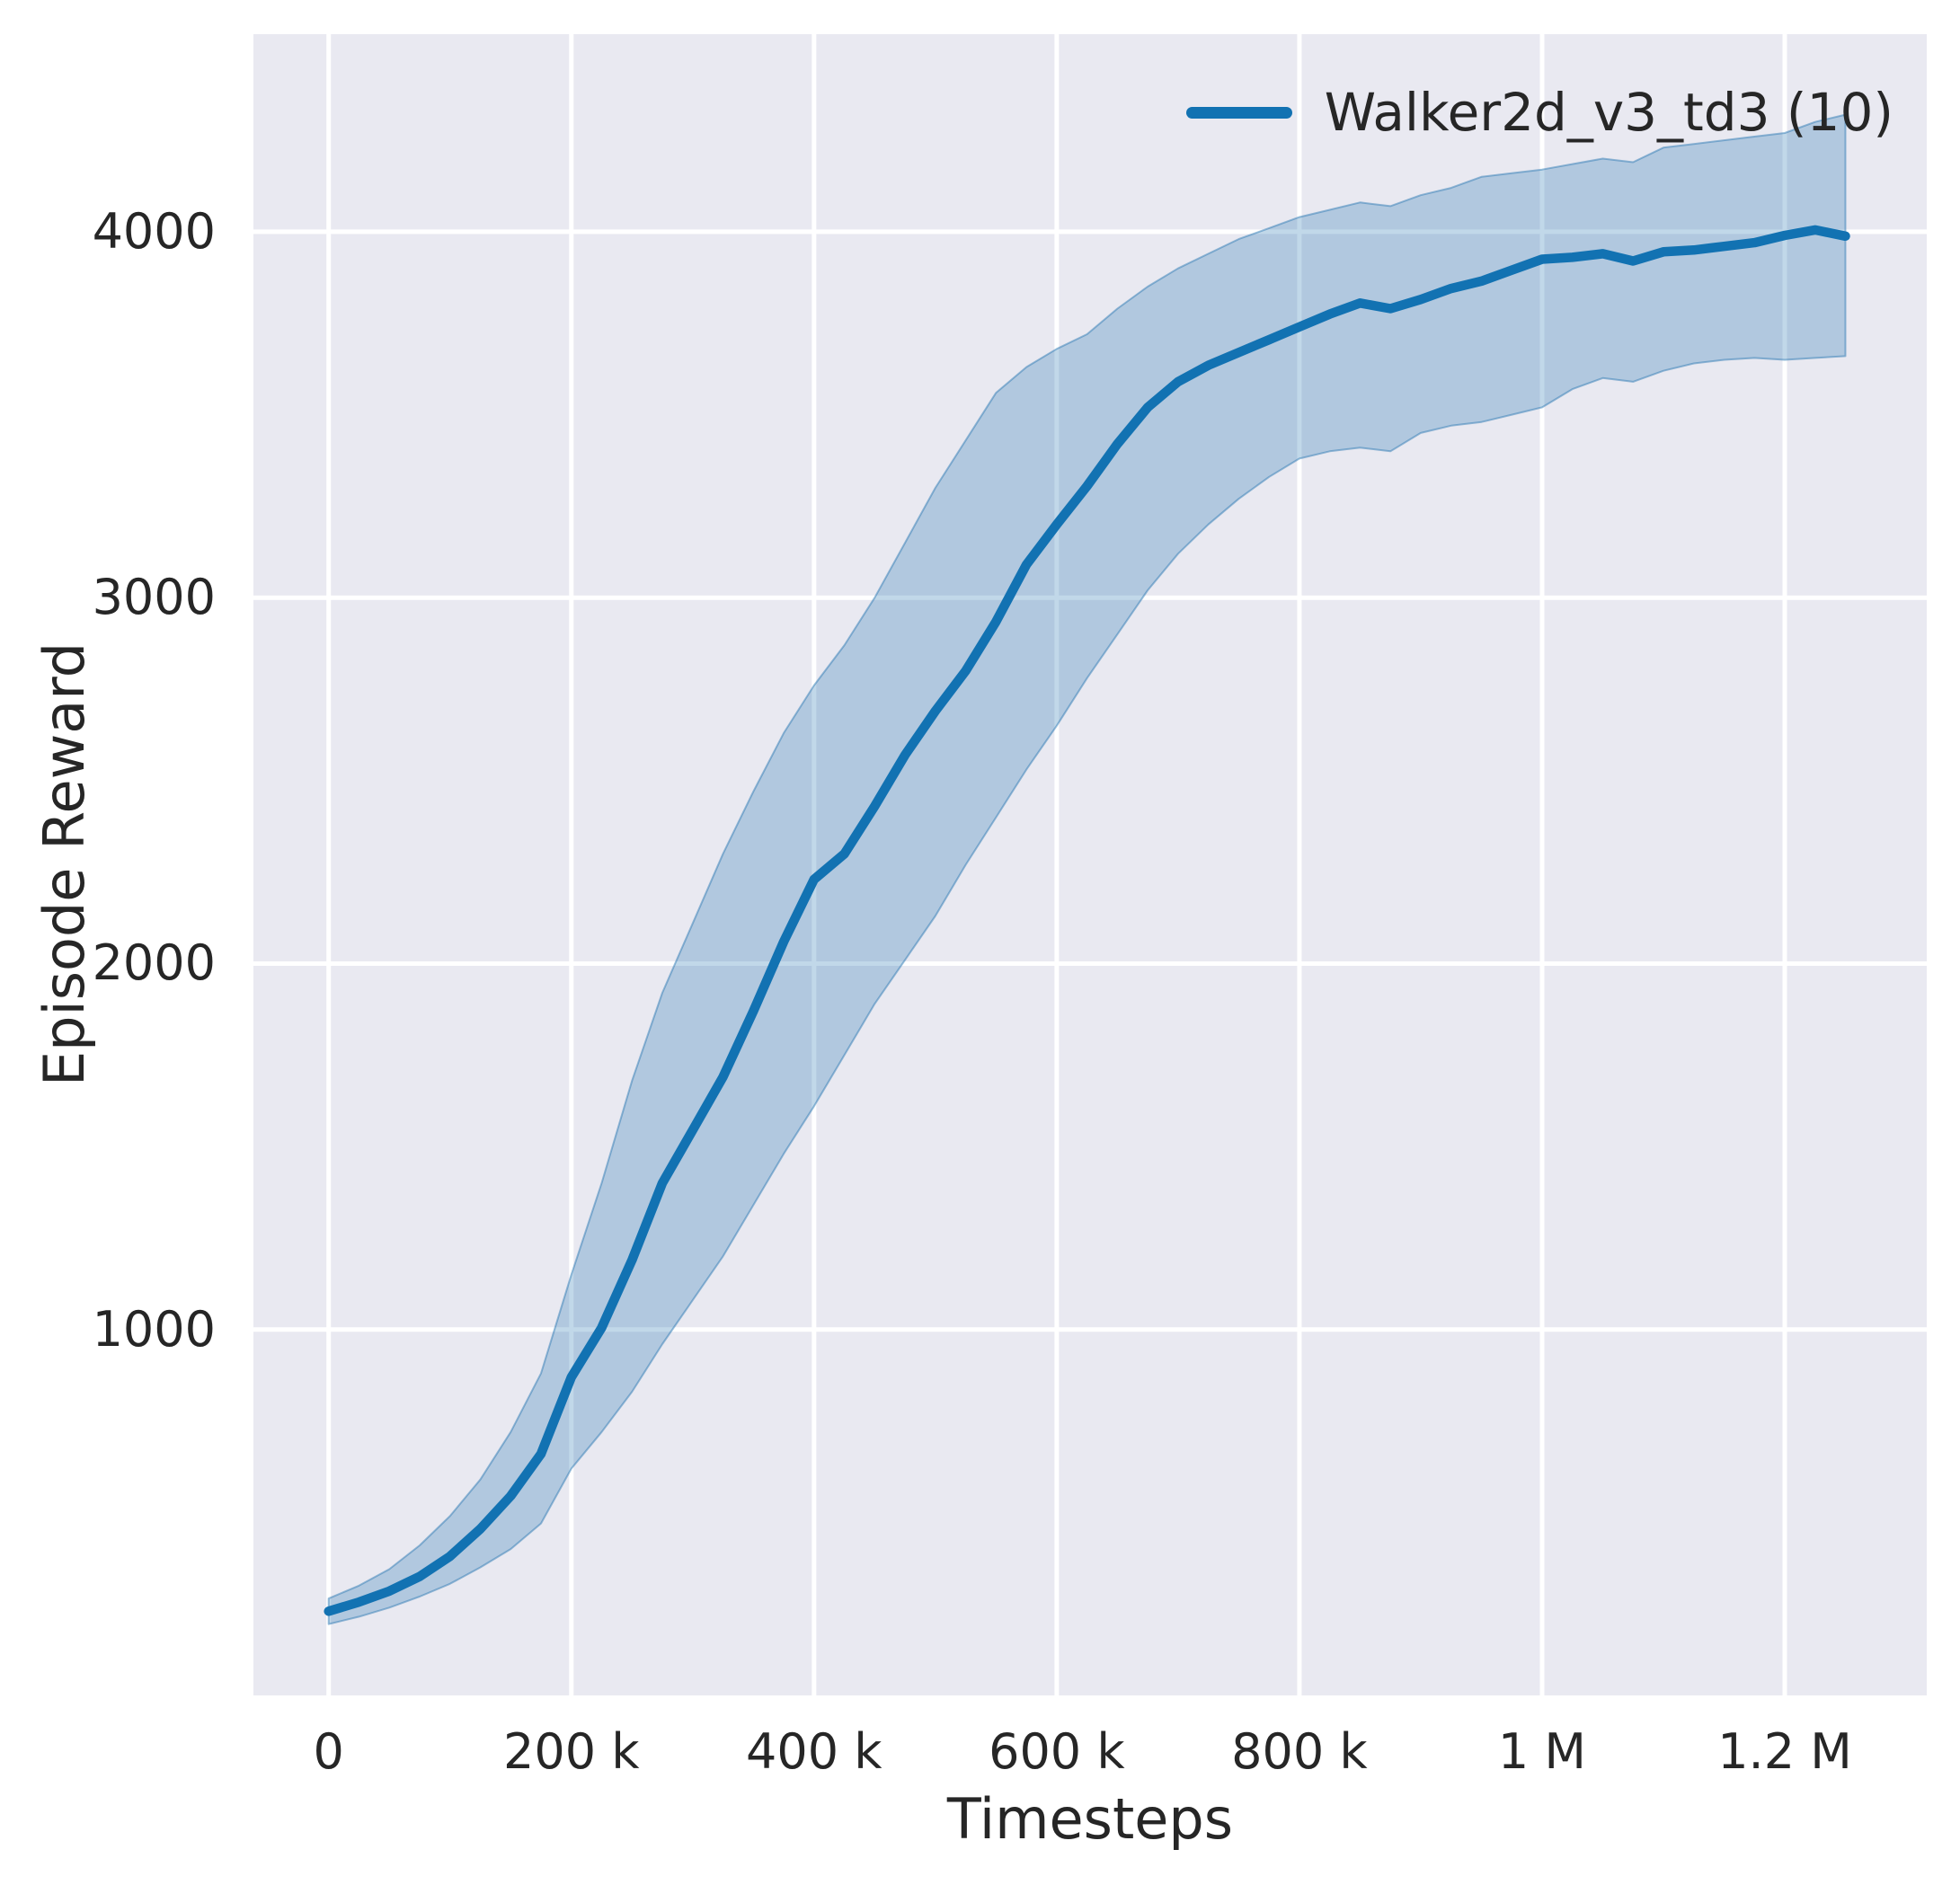  What do you see at coordinates (814, 1751) in the screenshot?
I see `x-tick-label: 400 k` at bounding box center [814, 1751].